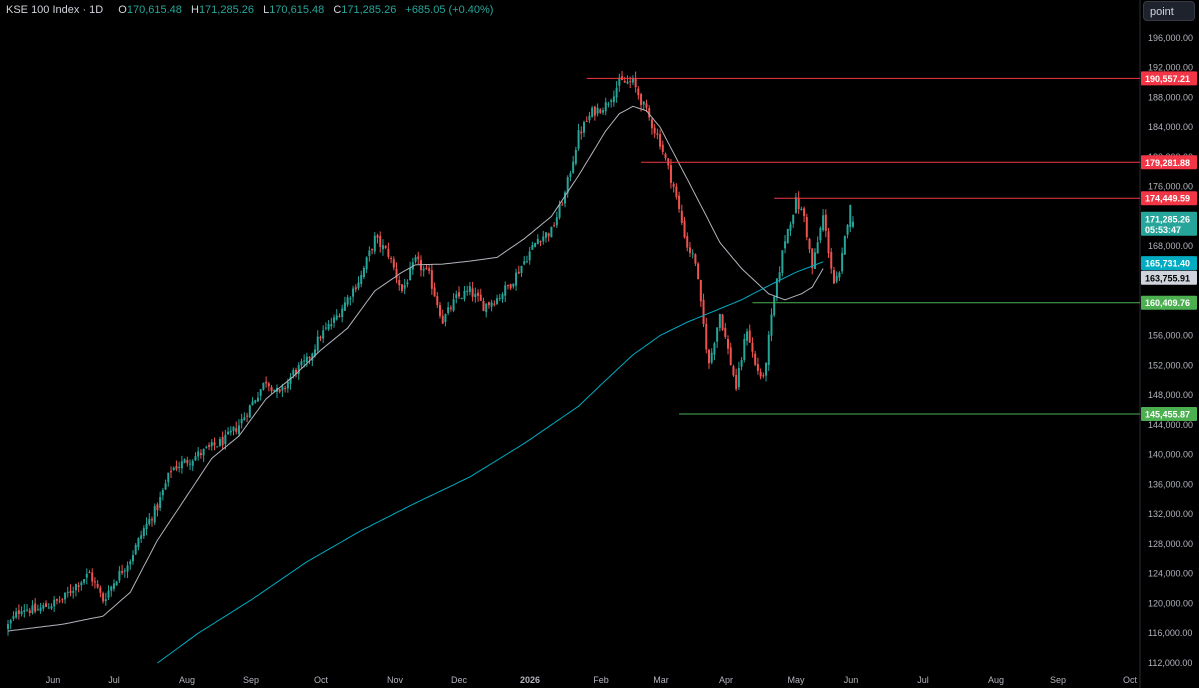 The height and width of the screenshot is (688, 1199). What do you see at coordinates (187, 680) in the screenshot?
I see `x-tick-label: Aug` at bounding box center [187, 680].